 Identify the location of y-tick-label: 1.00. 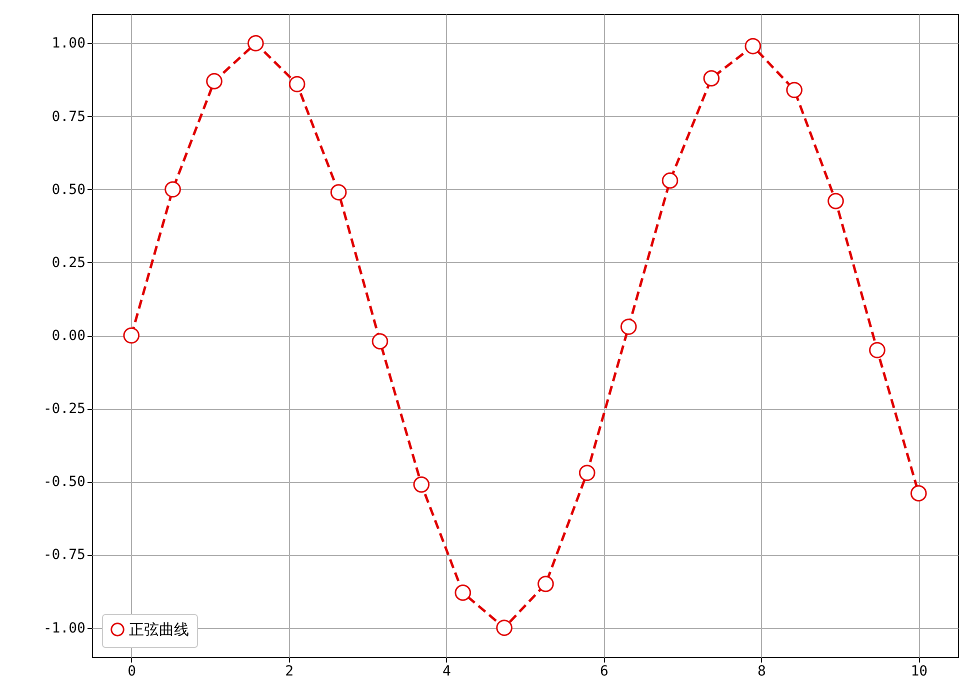
(69, 44).